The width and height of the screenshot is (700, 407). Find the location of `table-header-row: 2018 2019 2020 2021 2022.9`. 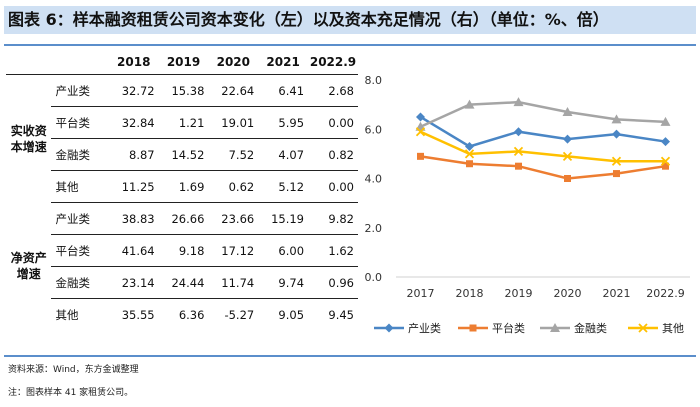

table-header-row: 2018 2019 2020 2021 2022.9 is located at coordinates (182, 62).